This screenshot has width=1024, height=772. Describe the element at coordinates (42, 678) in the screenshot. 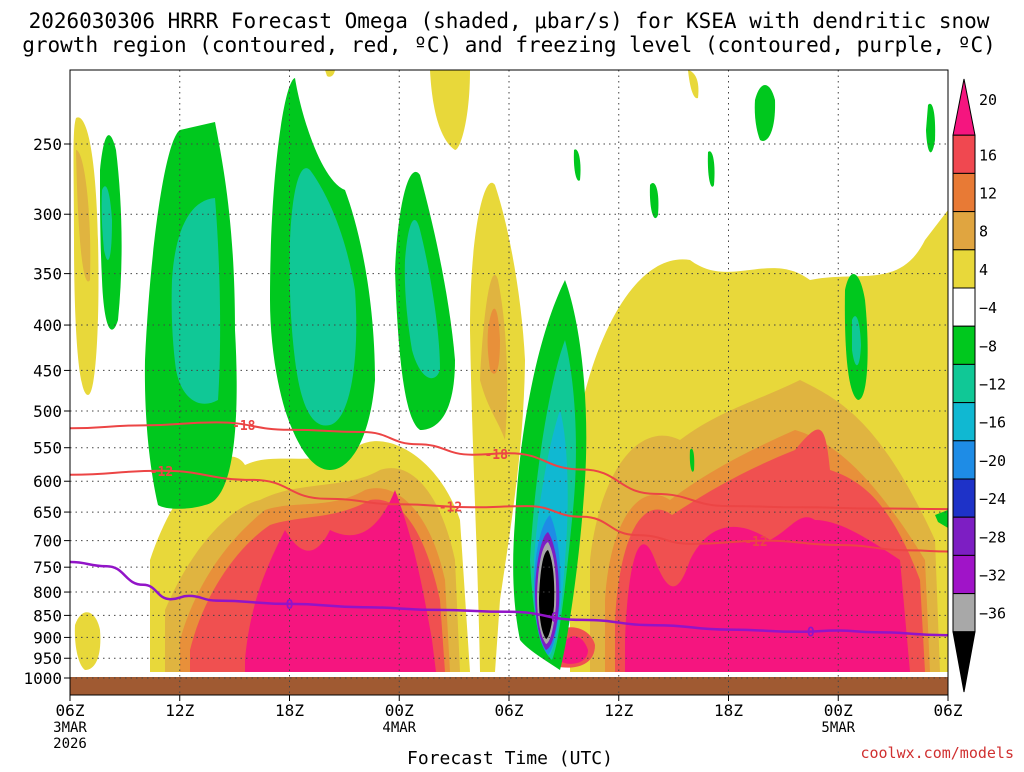

I see `y-tick-label-1000: 1000` at that location.